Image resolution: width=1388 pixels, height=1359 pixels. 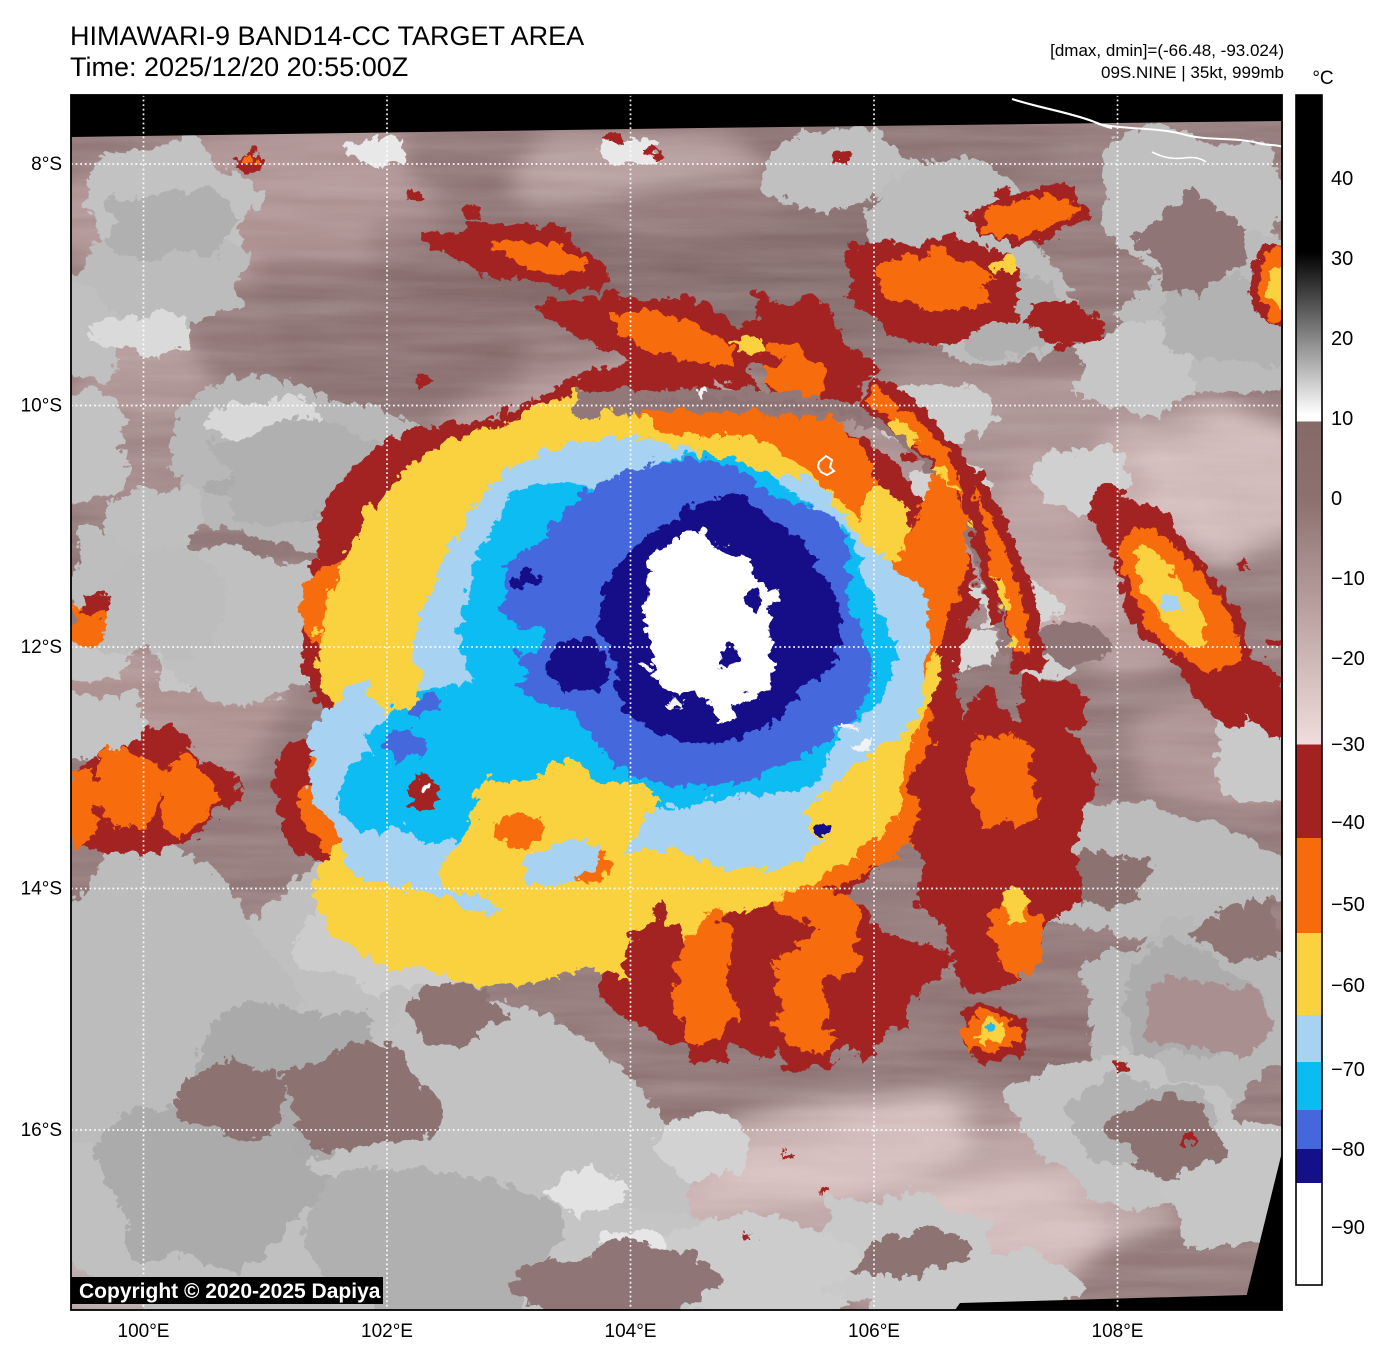 What do you see at coordinates (41, 406) in the screenshot?
I see `svg-text: 10°S` at bounding box center [41, 406].